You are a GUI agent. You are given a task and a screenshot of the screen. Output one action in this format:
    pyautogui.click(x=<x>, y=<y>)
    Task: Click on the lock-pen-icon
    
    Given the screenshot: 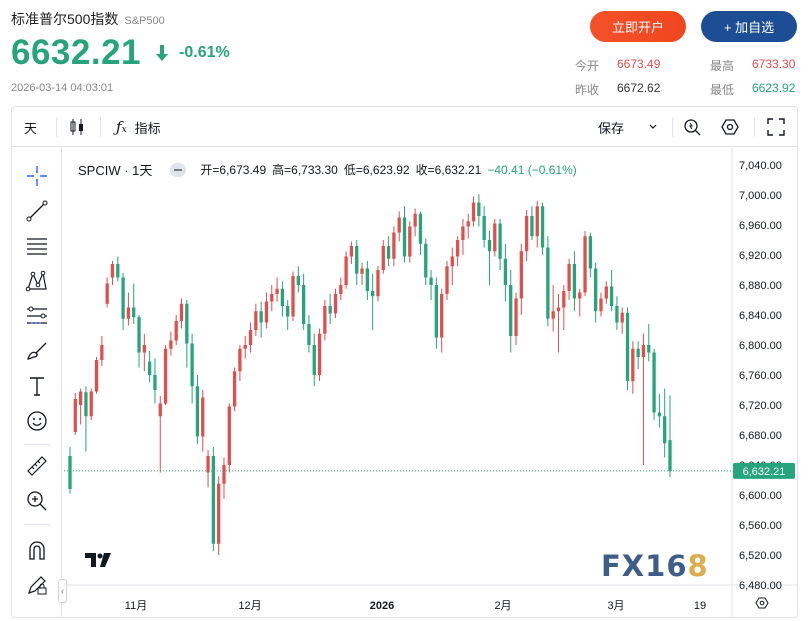 What is the action you would take?
    pyautogui.click(x=37, y=585)
    